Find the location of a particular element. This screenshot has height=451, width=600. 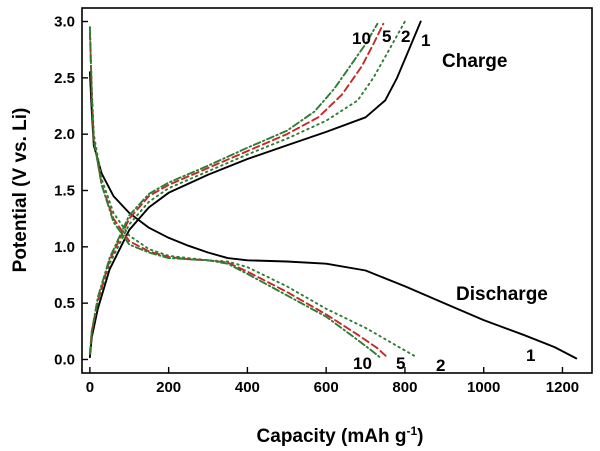

x-tick-label-1: 200 is located at coordinates (168, 387).